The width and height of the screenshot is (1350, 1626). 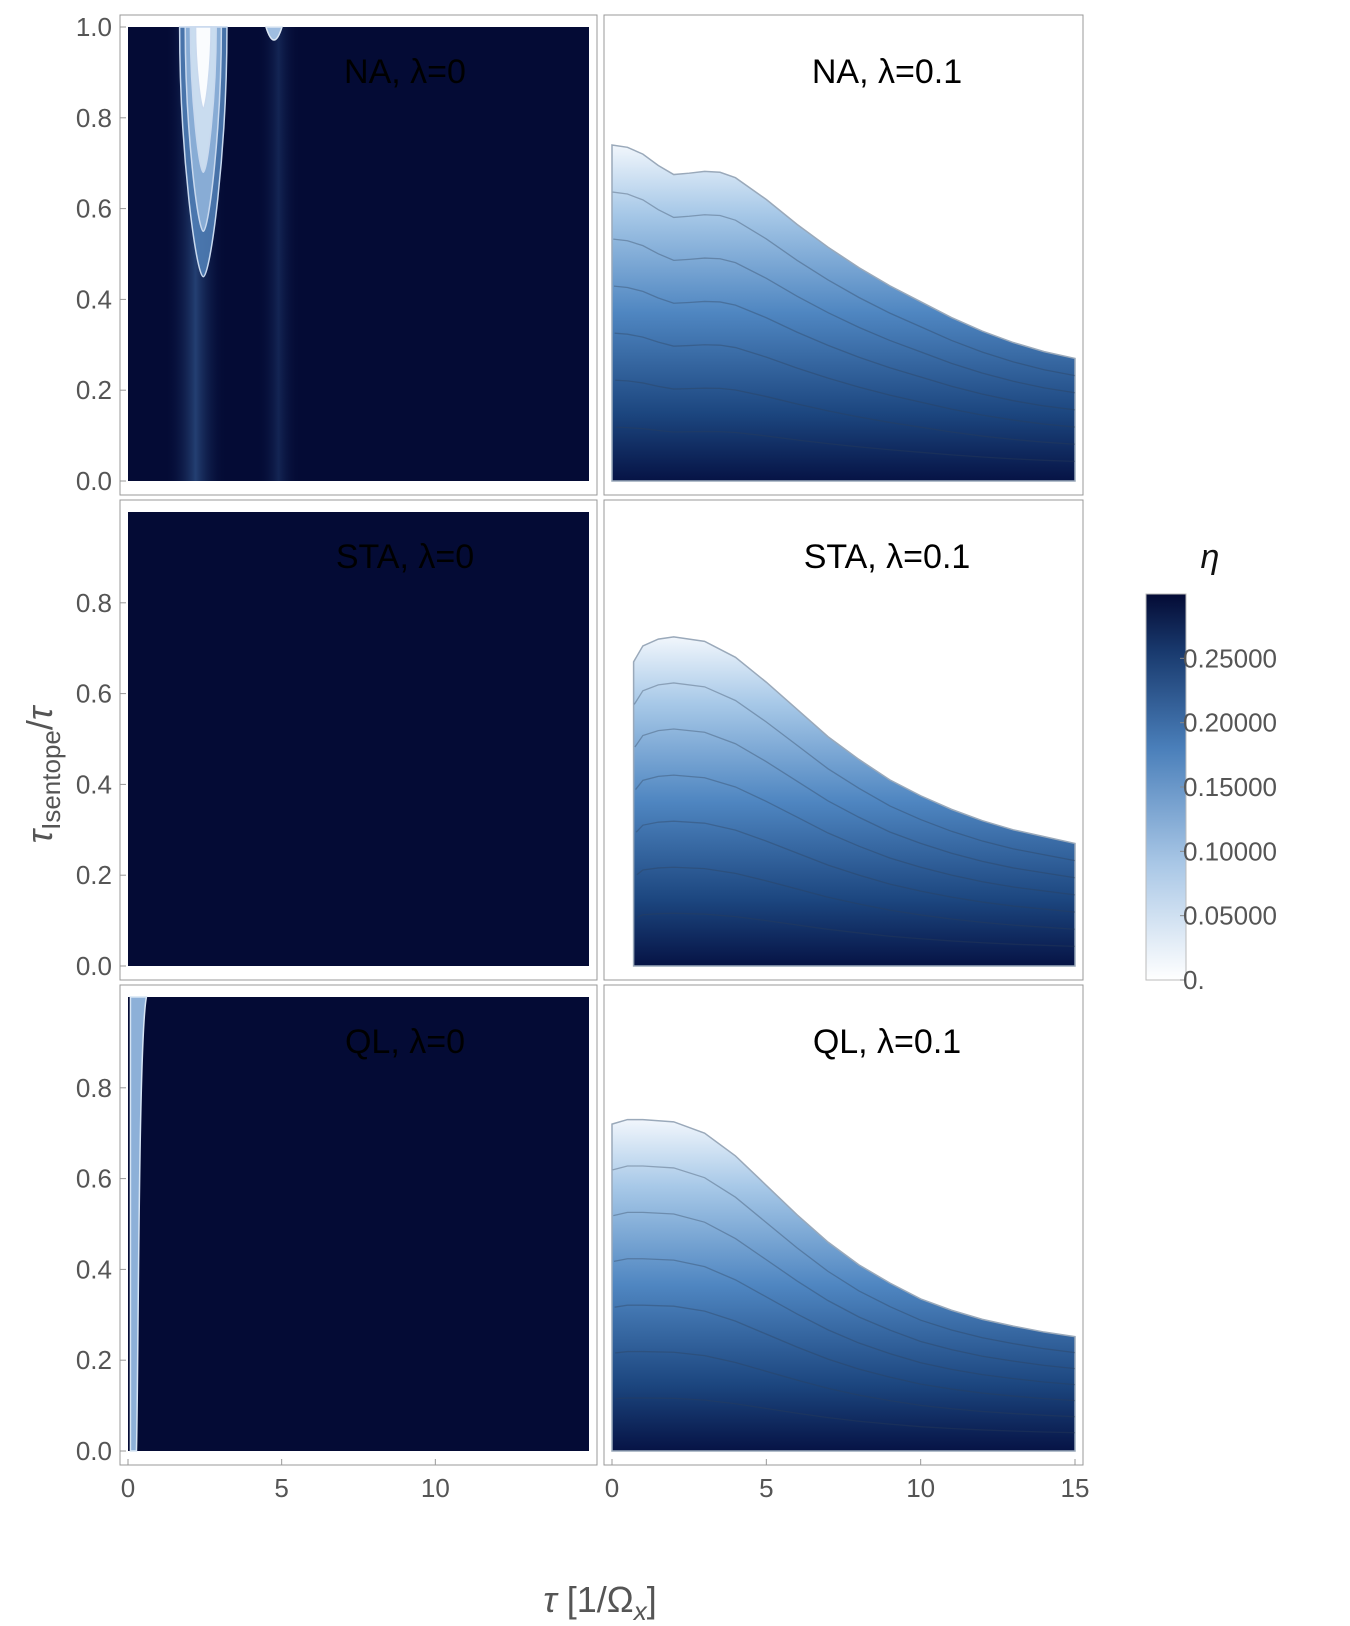 I want to click on panel-title: NA, λ=0.1, so click(x=887, y=72).